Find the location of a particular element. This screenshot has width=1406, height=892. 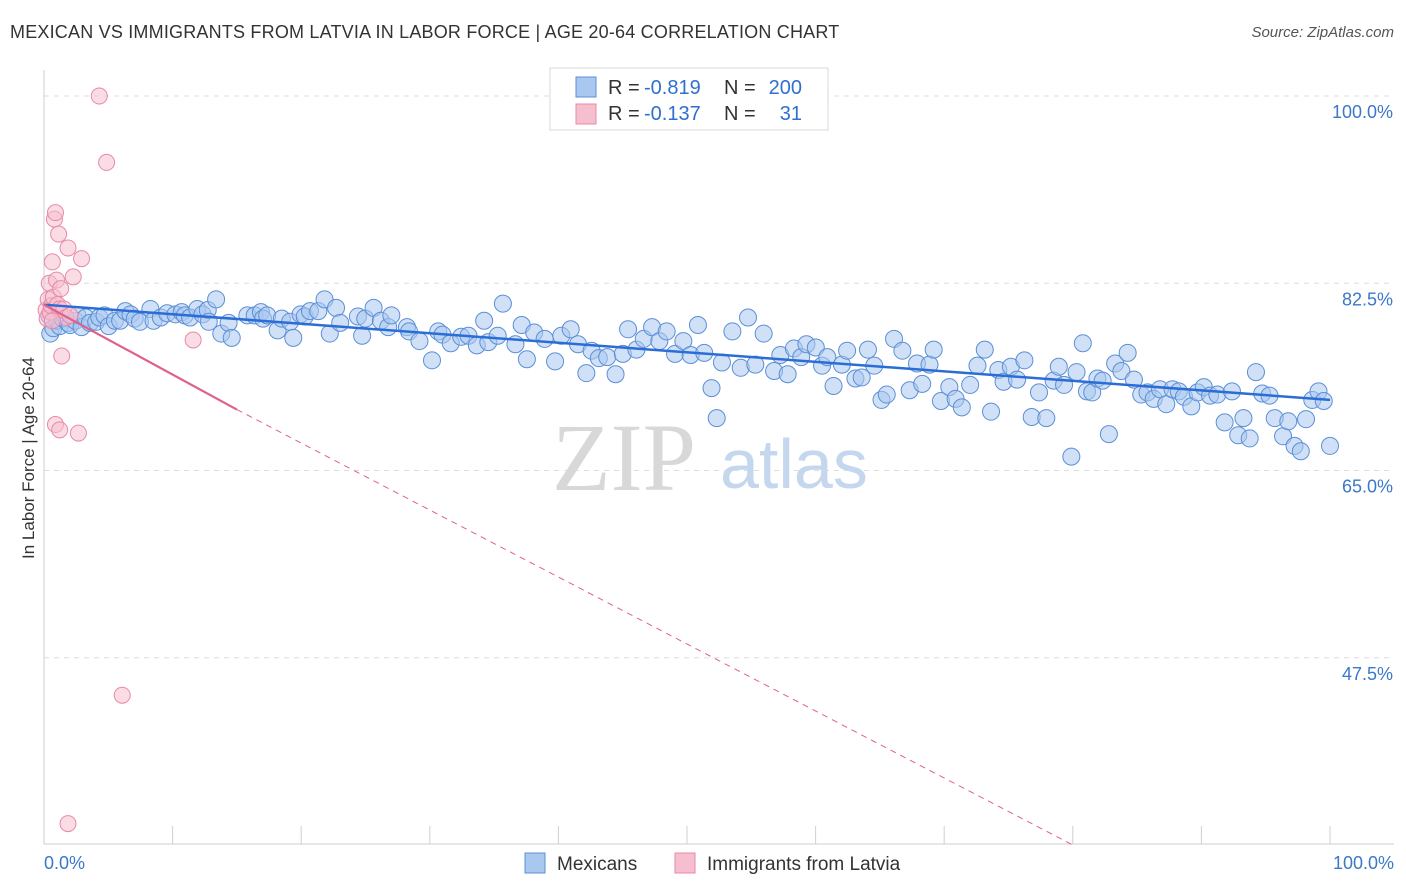

trend-line-mexicans is located at coordinates (687, 352).